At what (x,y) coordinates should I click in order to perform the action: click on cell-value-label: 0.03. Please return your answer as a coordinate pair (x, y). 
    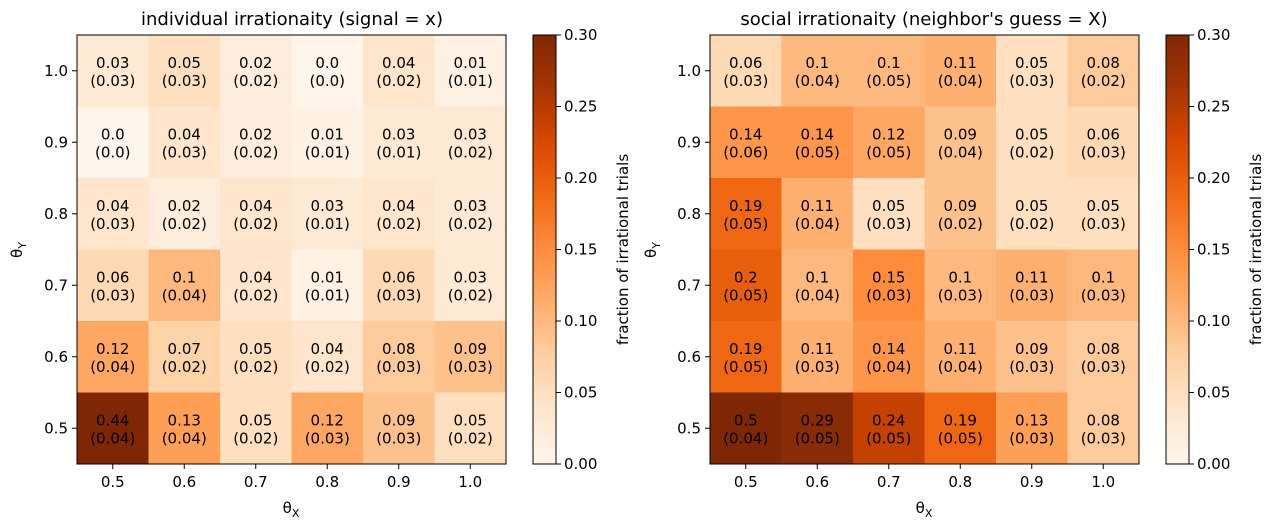
    Looking at the image, I should click on (398, 134).